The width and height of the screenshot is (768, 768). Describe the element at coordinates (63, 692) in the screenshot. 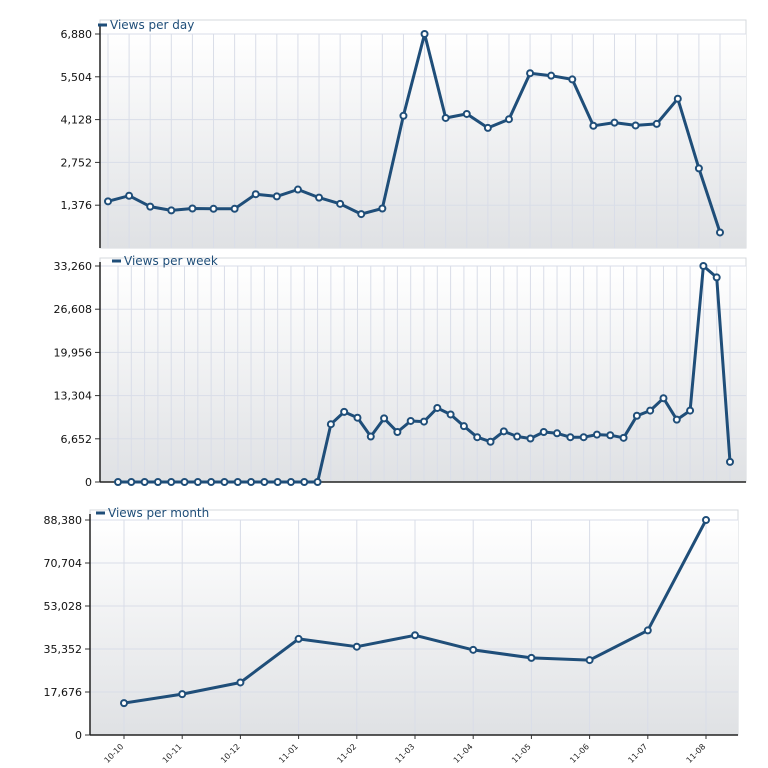

I see `y-tick-label: 17,676` at that location.